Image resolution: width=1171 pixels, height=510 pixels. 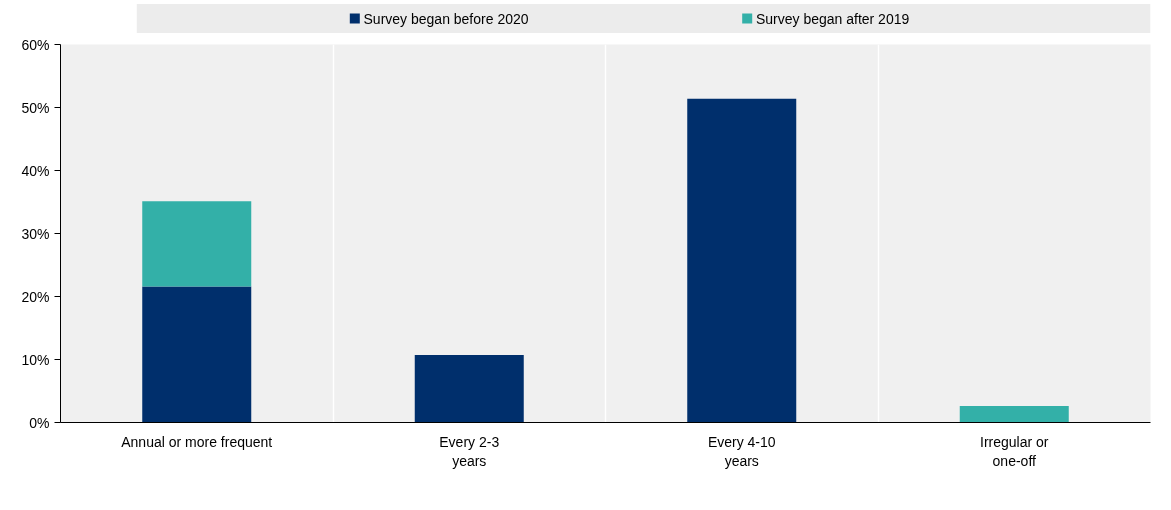 I want to click on y-tick-label: 20%, so click(x=35, y=296).